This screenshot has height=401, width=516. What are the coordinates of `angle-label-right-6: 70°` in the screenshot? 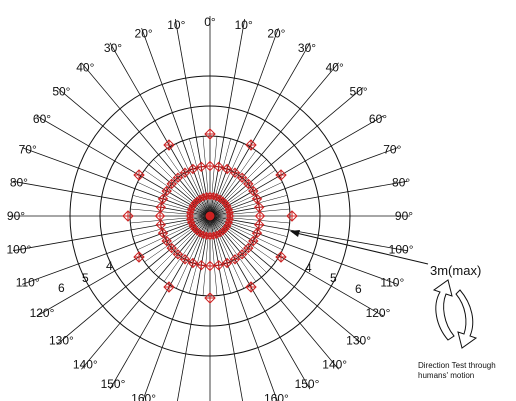 It's located at (392, 150).